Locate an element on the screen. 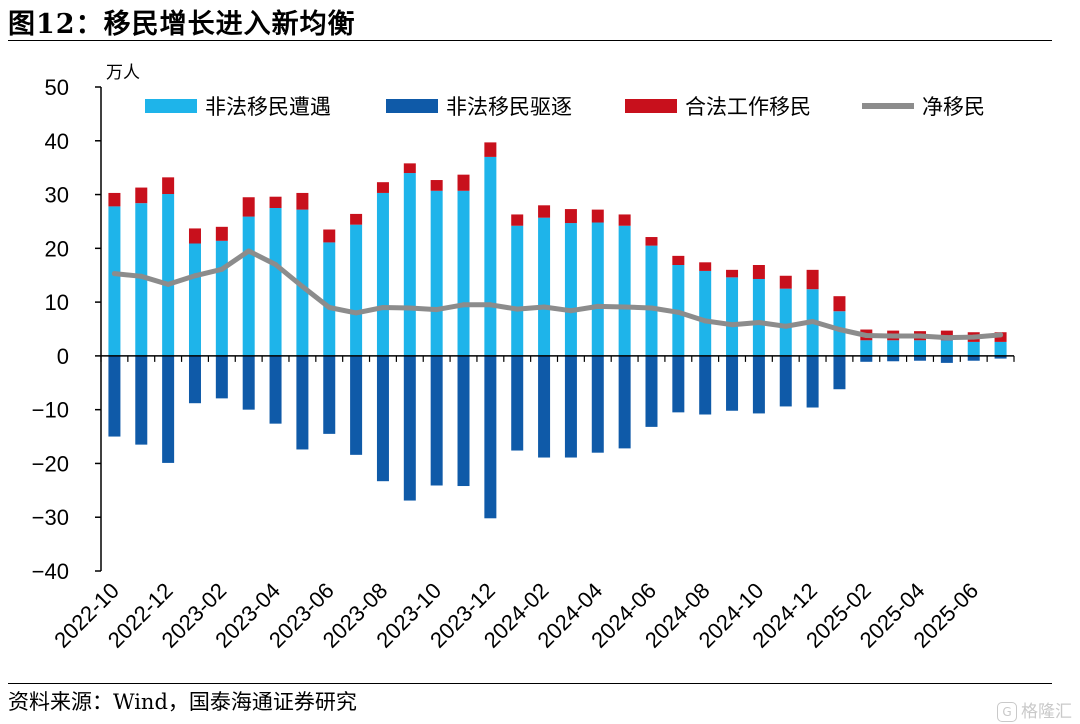  legend-label: 合法工作移民 is located at coordinates (748, 107).